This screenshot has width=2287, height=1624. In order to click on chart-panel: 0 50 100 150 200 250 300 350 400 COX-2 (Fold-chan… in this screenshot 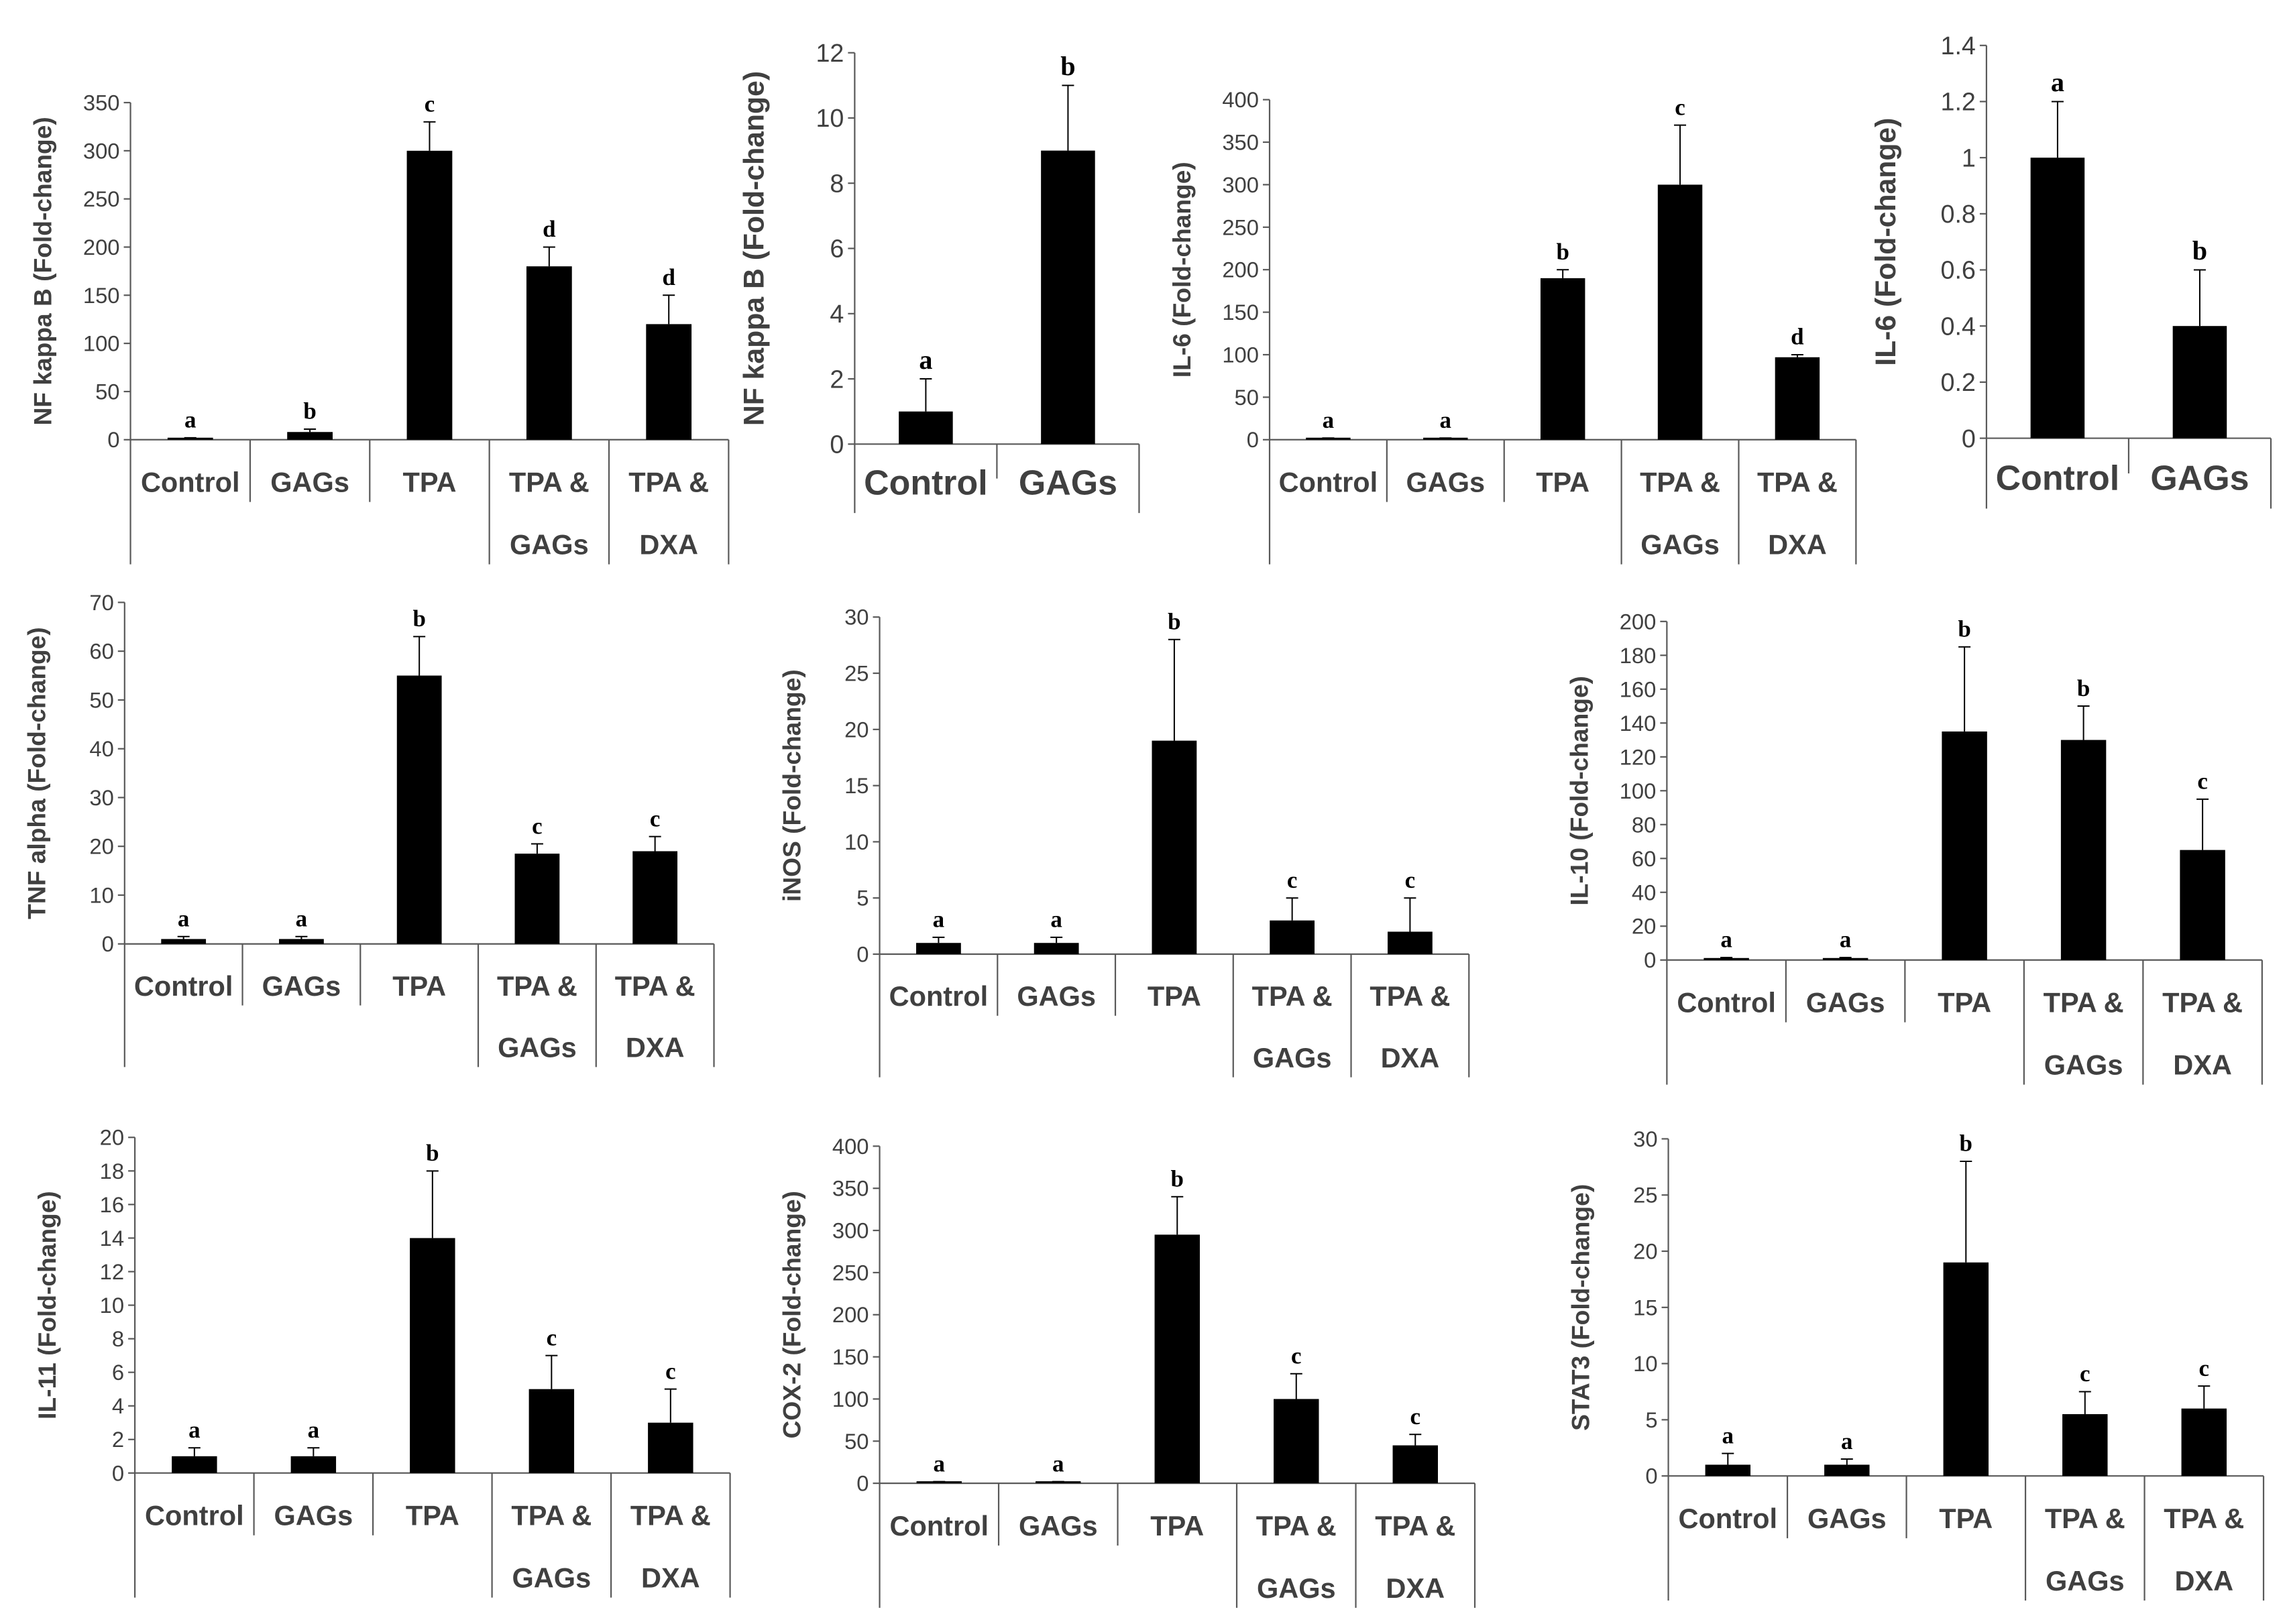, I will do `click(1127, 1371)`.